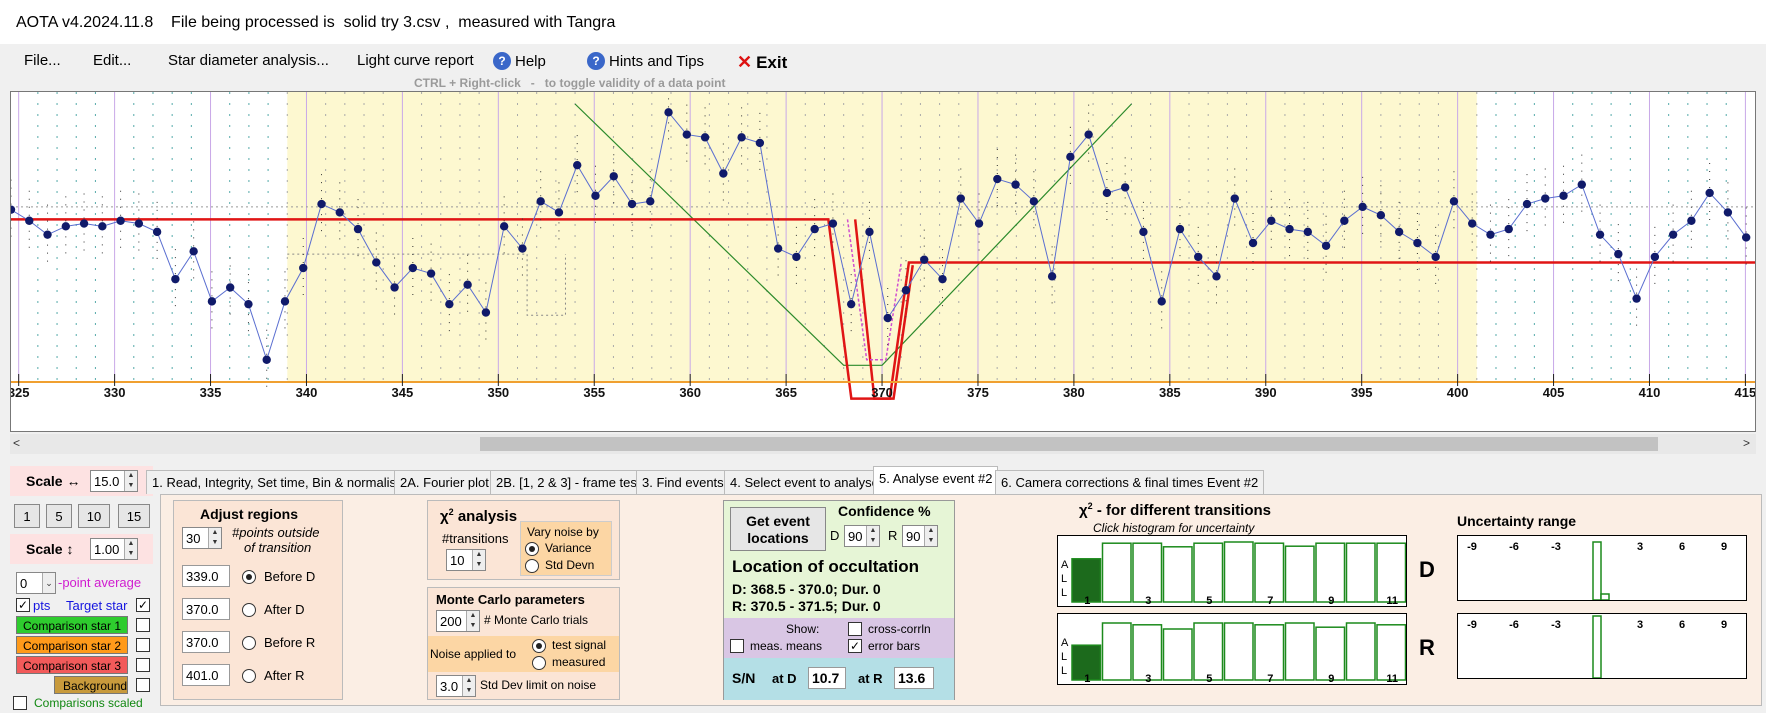  I want to click on uncertainty-range-d: -9-6-30369, so click(1602, 568).